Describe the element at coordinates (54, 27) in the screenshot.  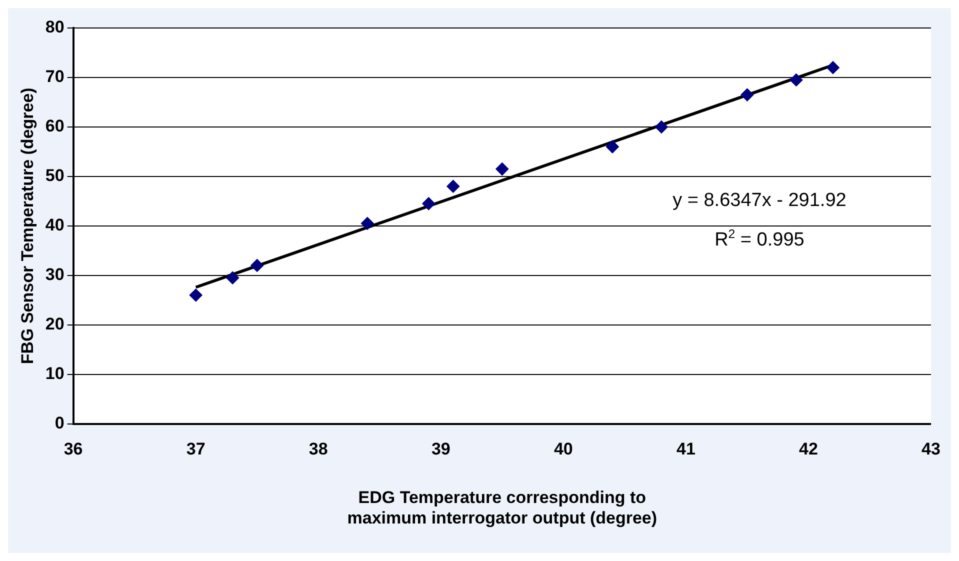
I see `y-tick-label: 80` at that location.